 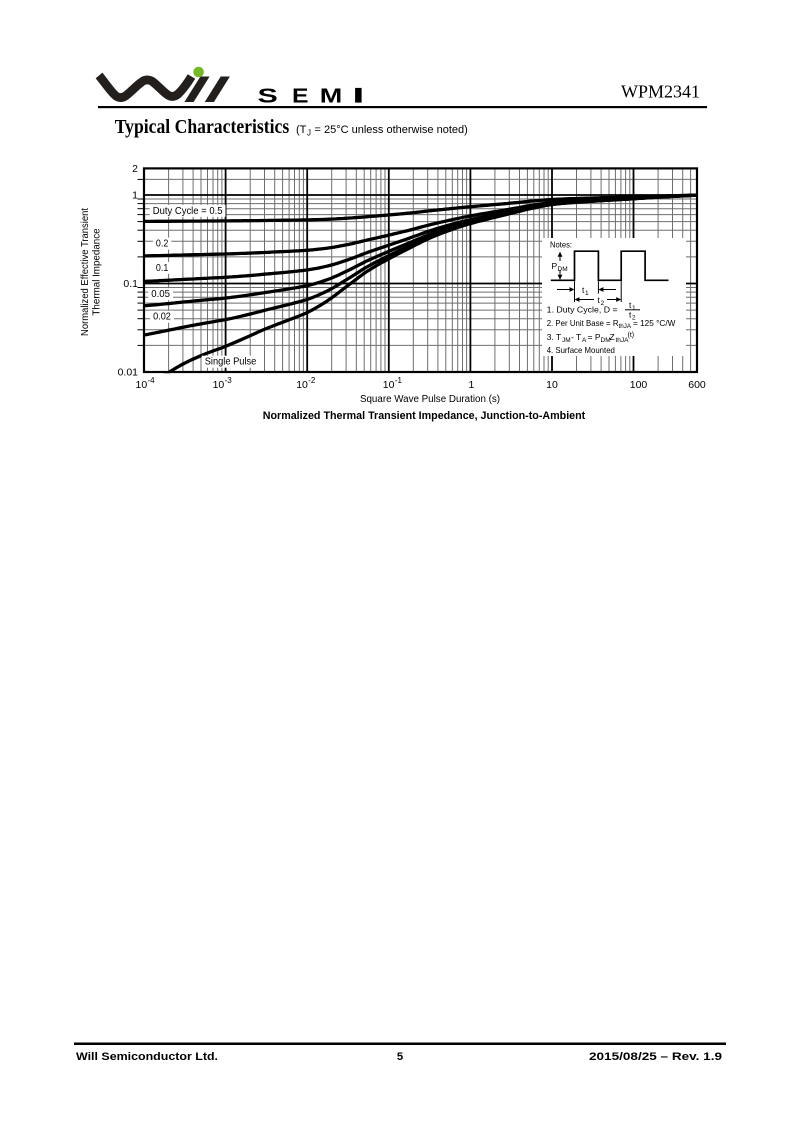 What do you see at coordinates (631, 335) in the screenshot?
I see `svg-text: (t)` at bounding box center [631, 335].